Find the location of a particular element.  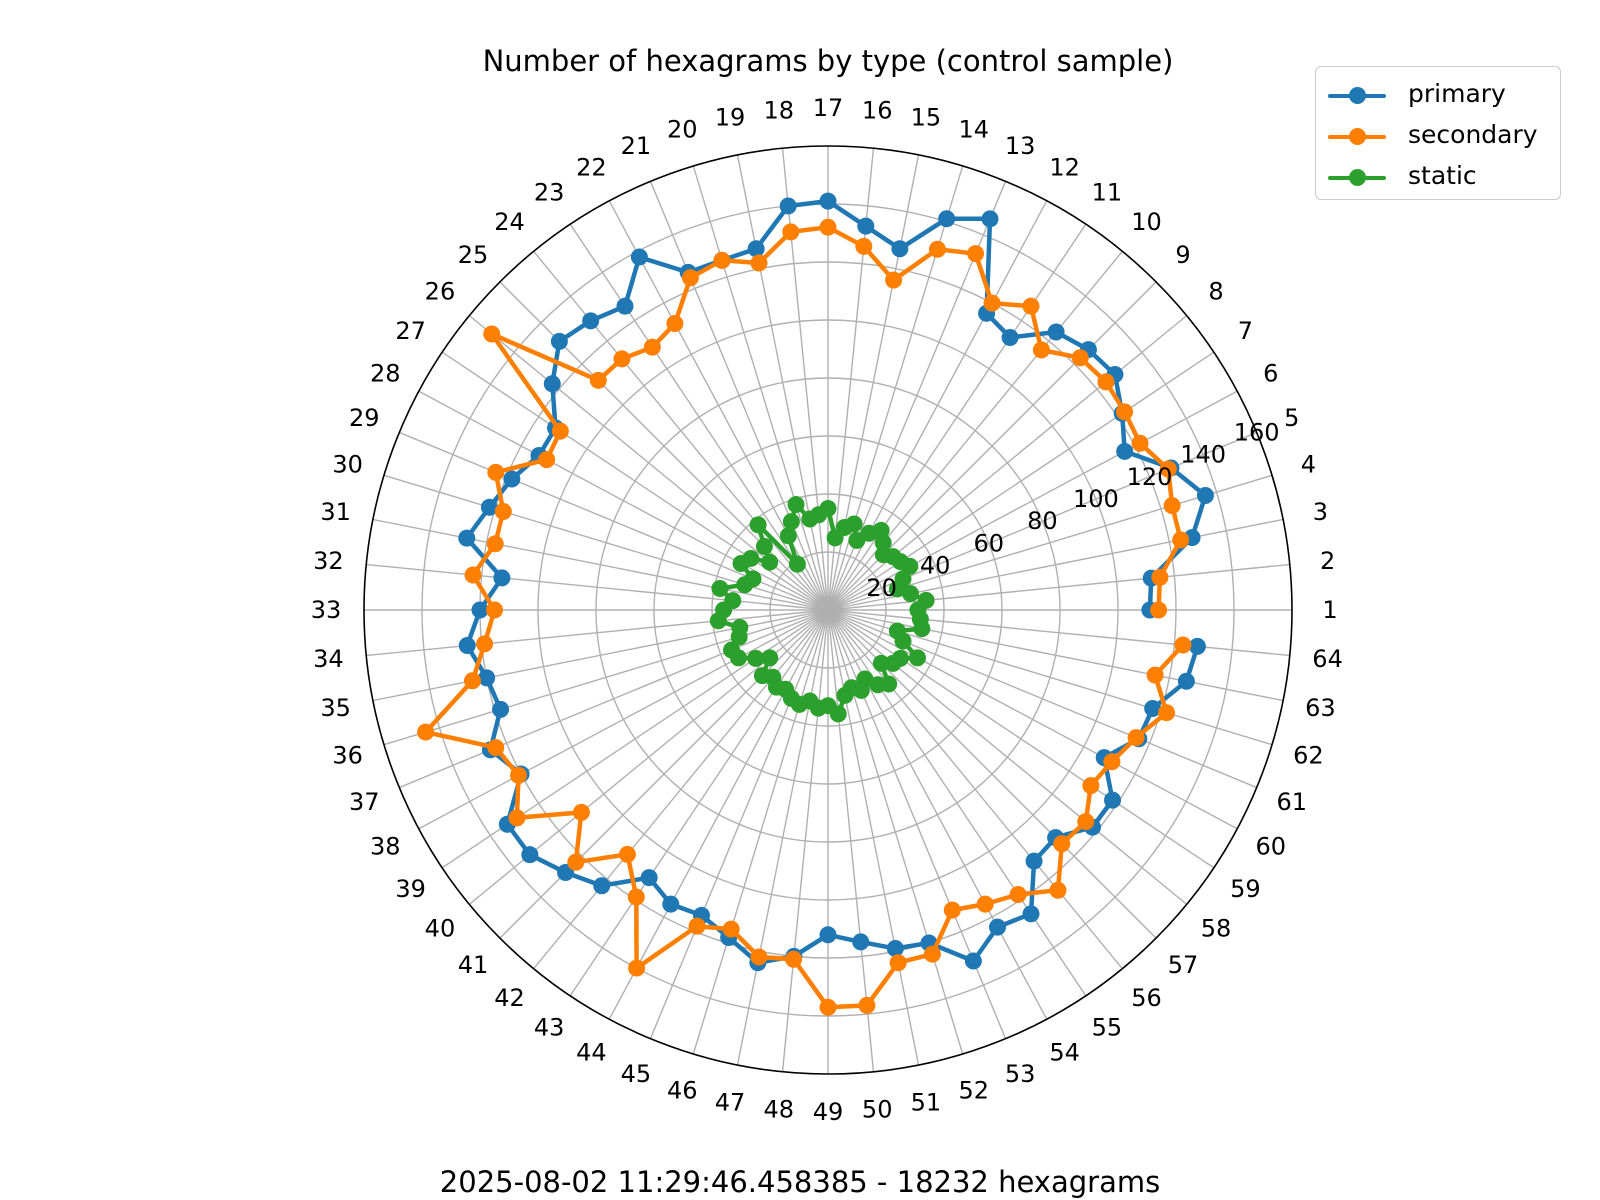

theta-tick-label: 34 is located at coordinates (328, 659).